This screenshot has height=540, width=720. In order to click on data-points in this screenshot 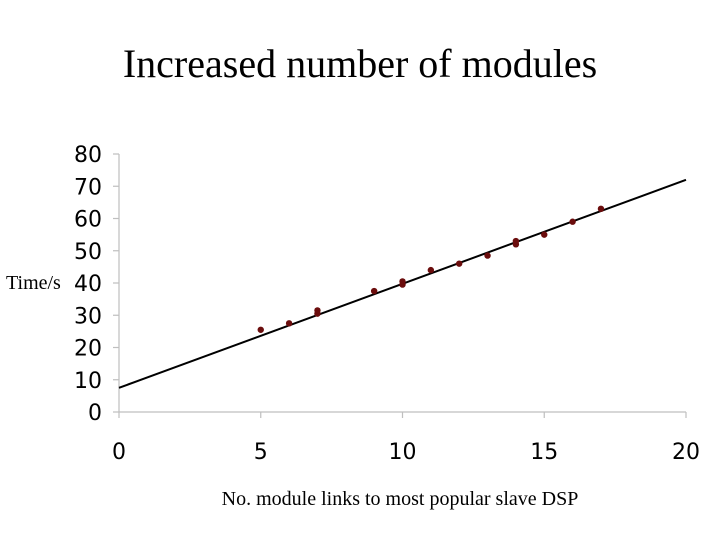, I will do `click(431, 269)`.